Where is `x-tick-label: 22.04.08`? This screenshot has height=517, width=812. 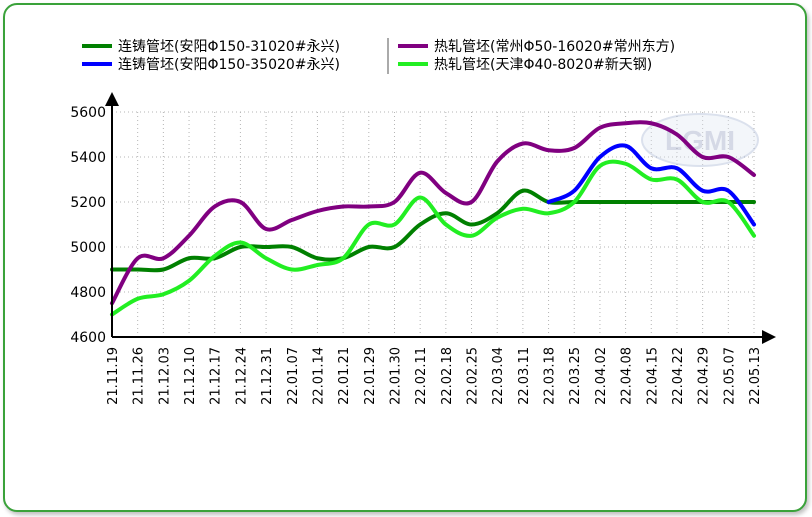 x-tick-label: 22.04.08 is located at coordinates (627, 376).